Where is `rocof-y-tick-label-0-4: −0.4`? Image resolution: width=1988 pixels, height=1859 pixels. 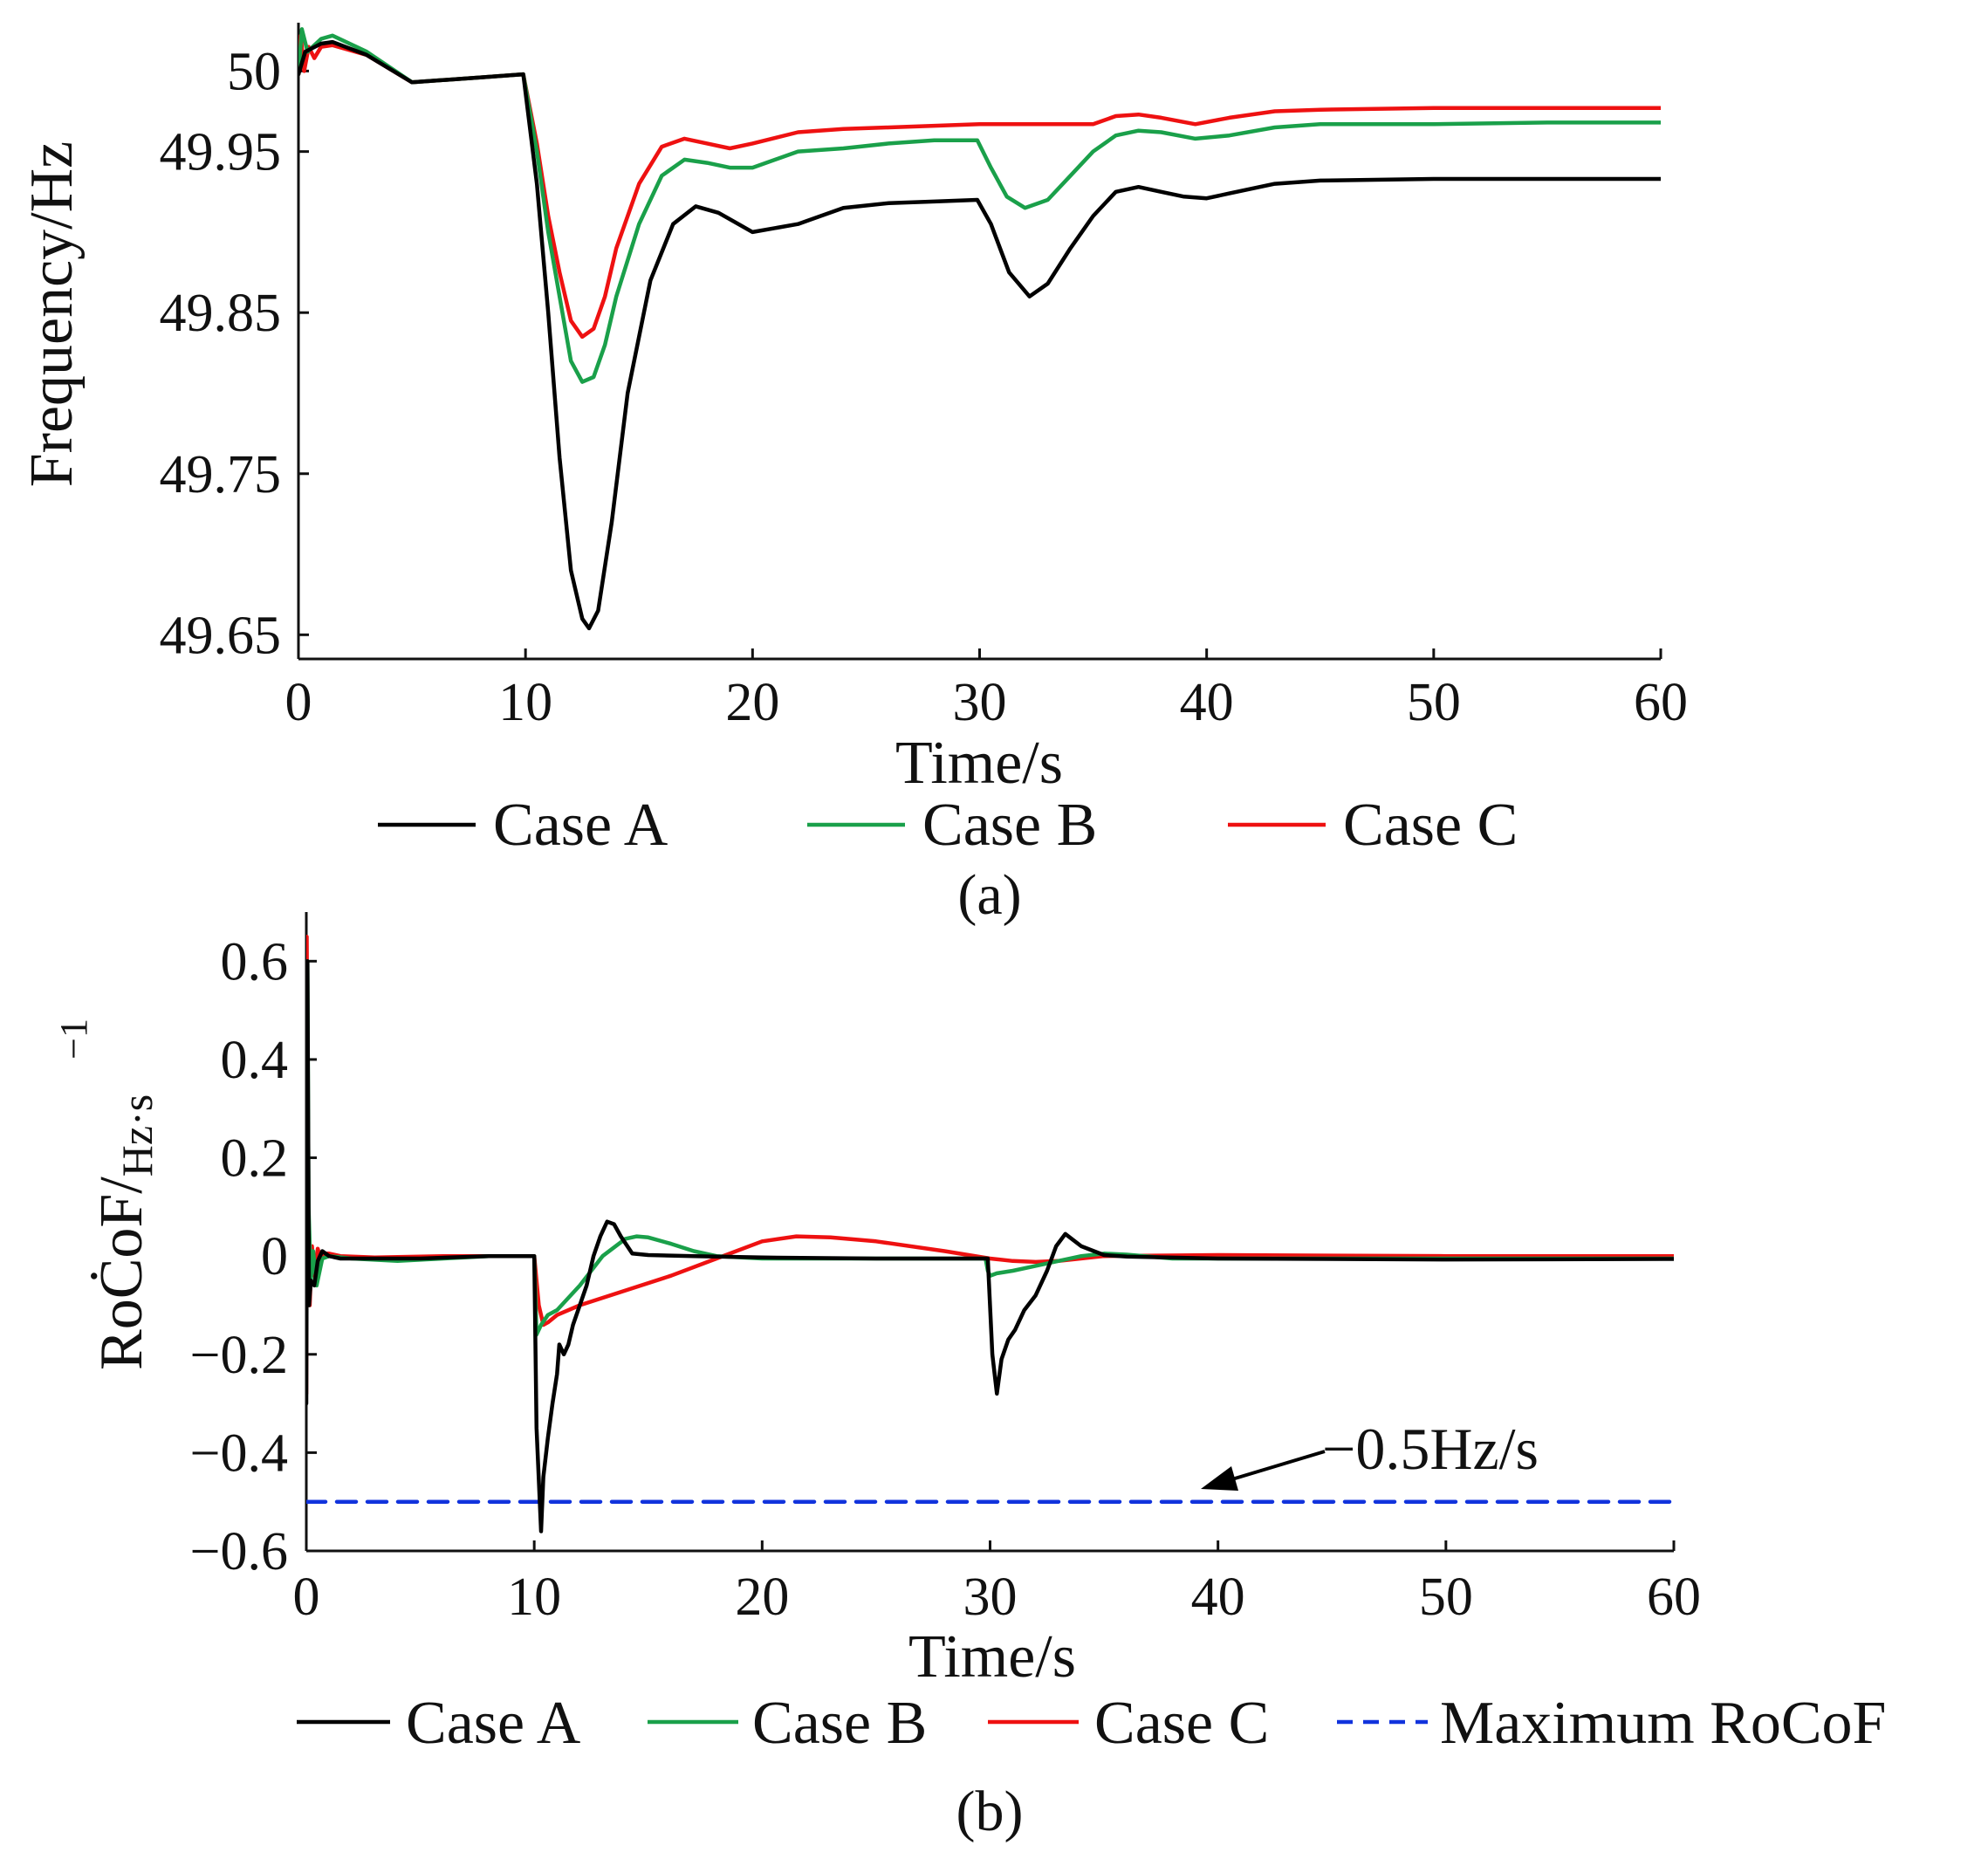 rocof-y-tick-label-0-4: −0.4 is located at coordinates (239, 1453).